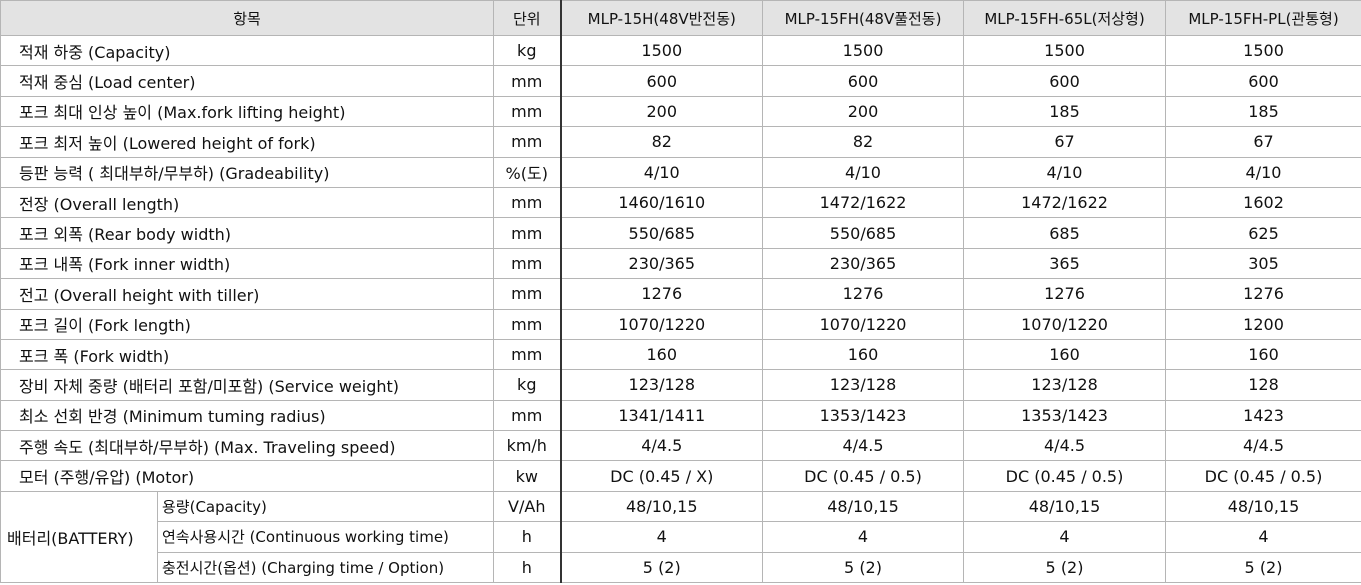  I want to click on spec-row: 적재 하중 (Capacity) kg 1500 1500 1500 1500, so click(680, 50).